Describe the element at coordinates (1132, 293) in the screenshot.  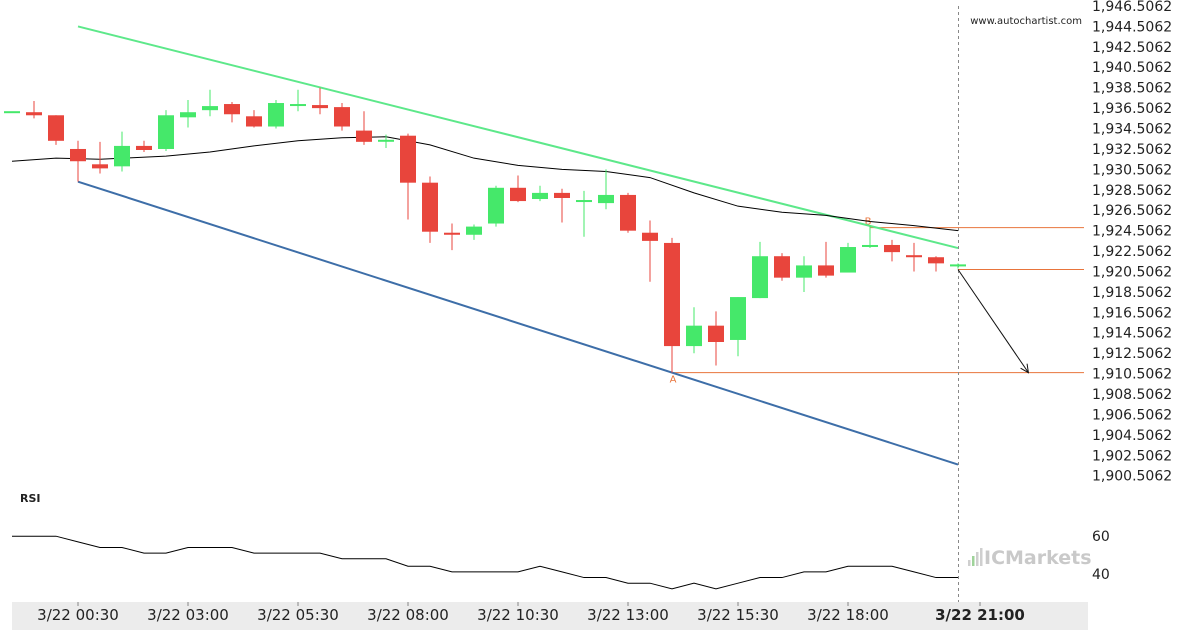
I see `y-tick-label: 1,918.5062` at that location.